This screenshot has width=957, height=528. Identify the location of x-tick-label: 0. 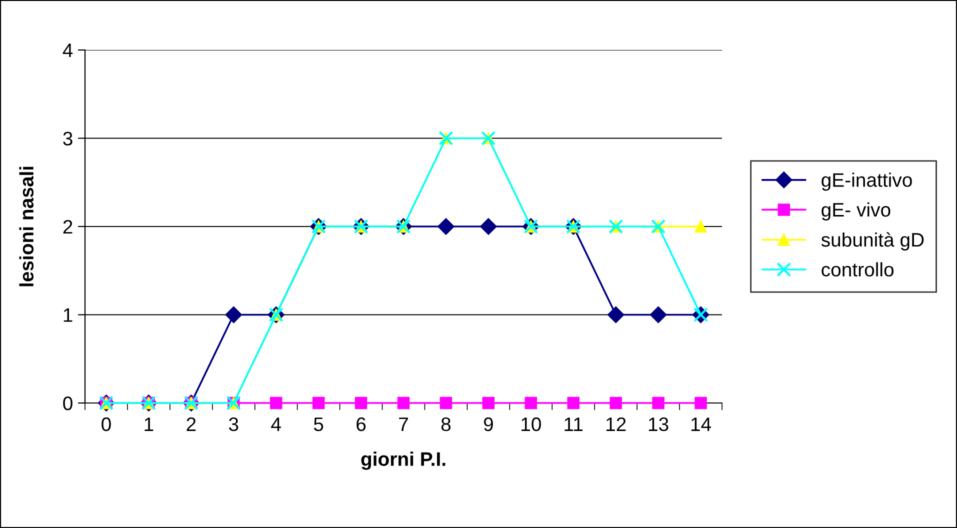
(106, 424).